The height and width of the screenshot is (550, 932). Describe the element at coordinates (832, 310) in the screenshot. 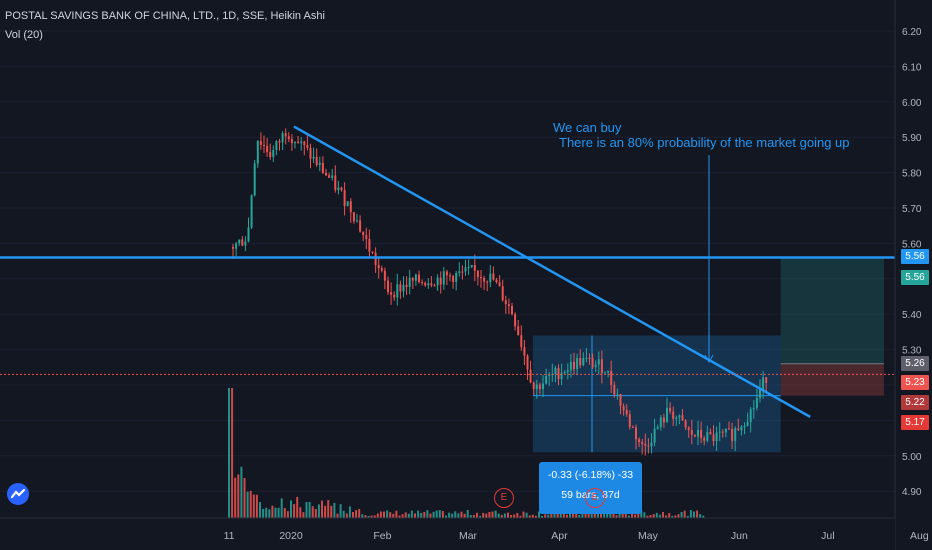

I see `position-target-zone` at that location.